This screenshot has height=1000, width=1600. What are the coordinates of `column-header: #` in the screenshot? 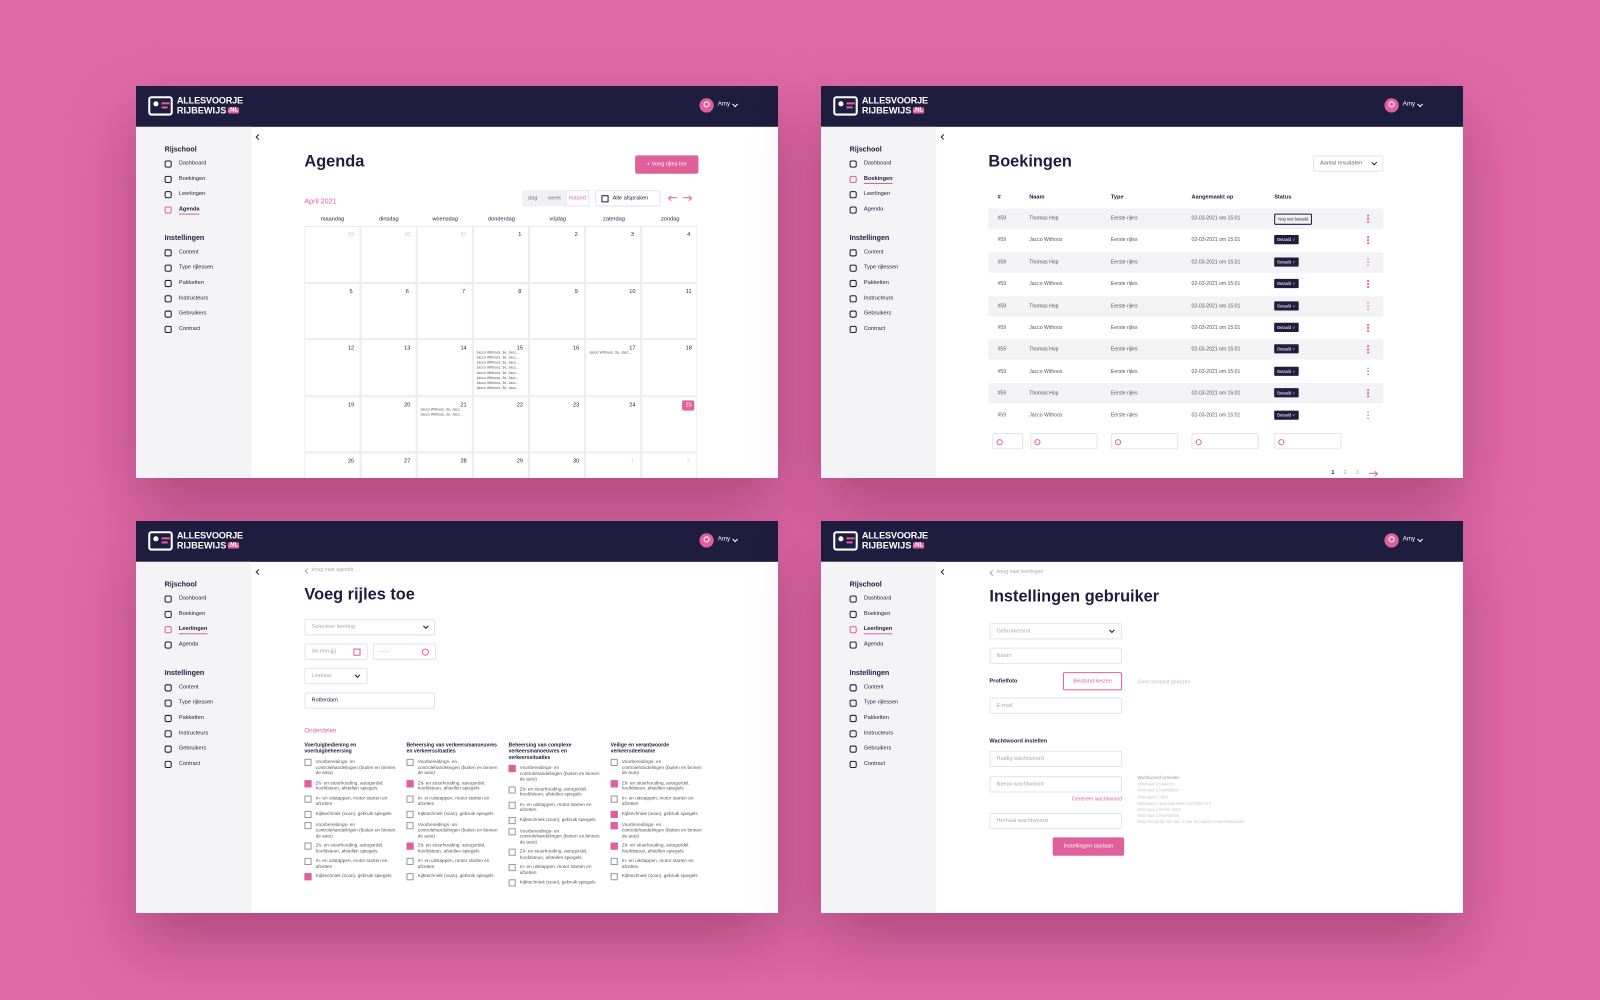 It's located at (999, 197).